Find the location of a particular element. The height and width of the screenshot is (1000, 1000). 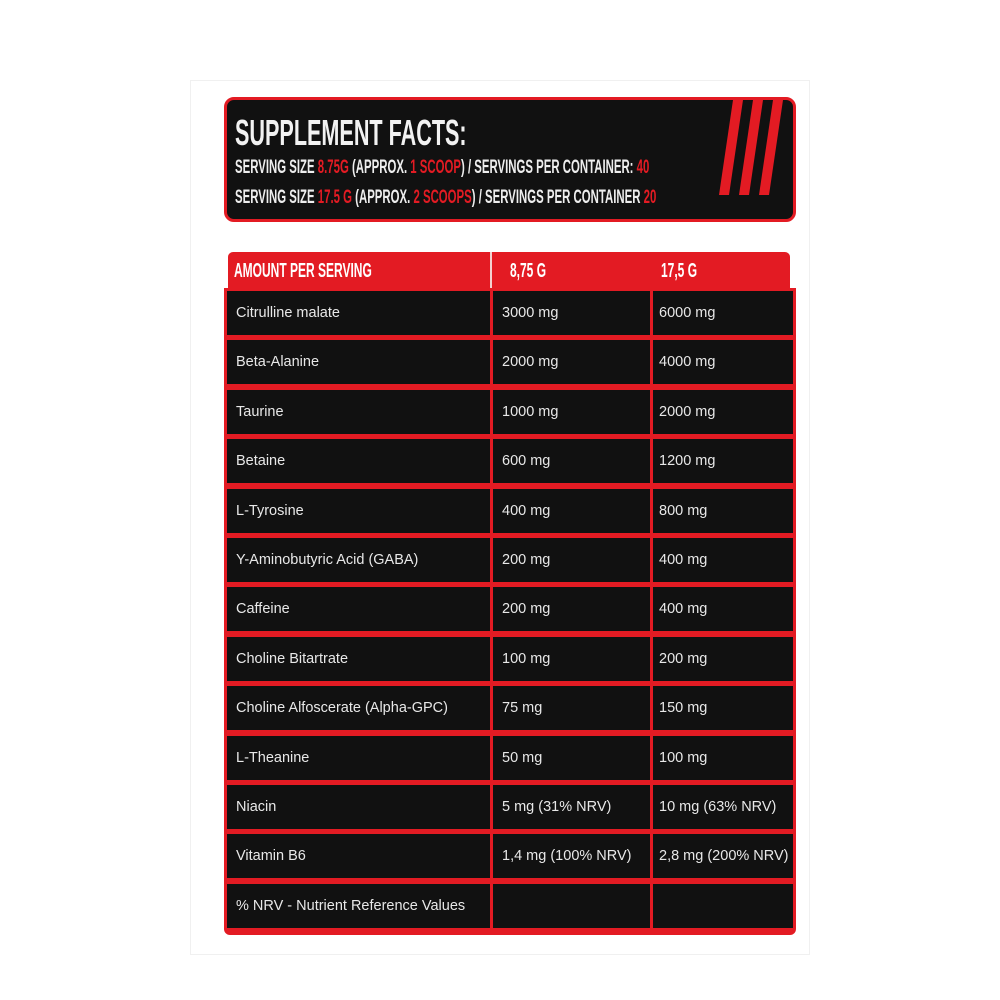

table-row: Citrulline malate 3000 mg 6000 mg is located at coordinates (510, 312).